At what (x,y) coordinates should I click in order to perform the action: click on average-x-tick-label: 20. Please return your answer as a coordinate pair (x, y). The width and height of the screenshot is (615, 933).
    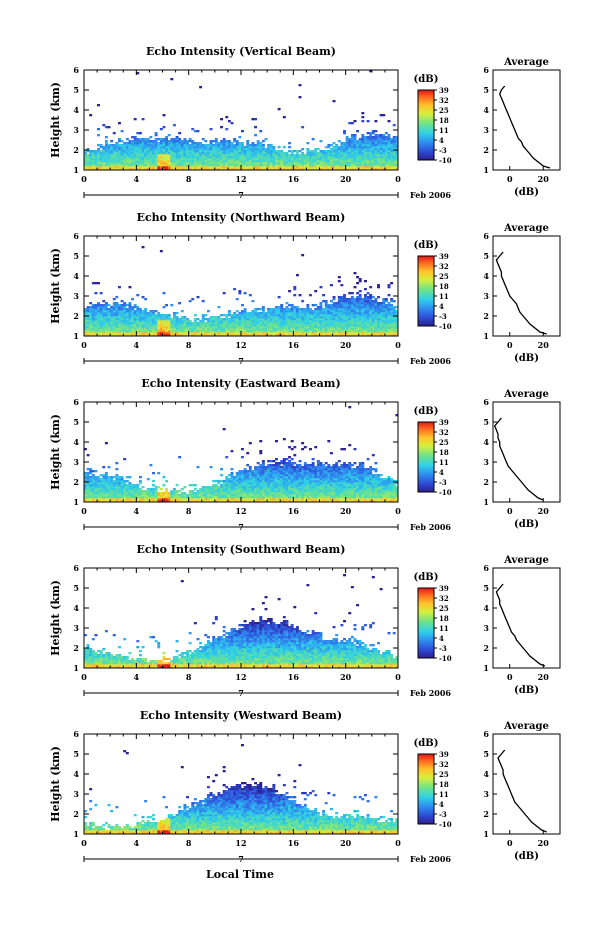
    Looking at the image, I should click on (544, 843).